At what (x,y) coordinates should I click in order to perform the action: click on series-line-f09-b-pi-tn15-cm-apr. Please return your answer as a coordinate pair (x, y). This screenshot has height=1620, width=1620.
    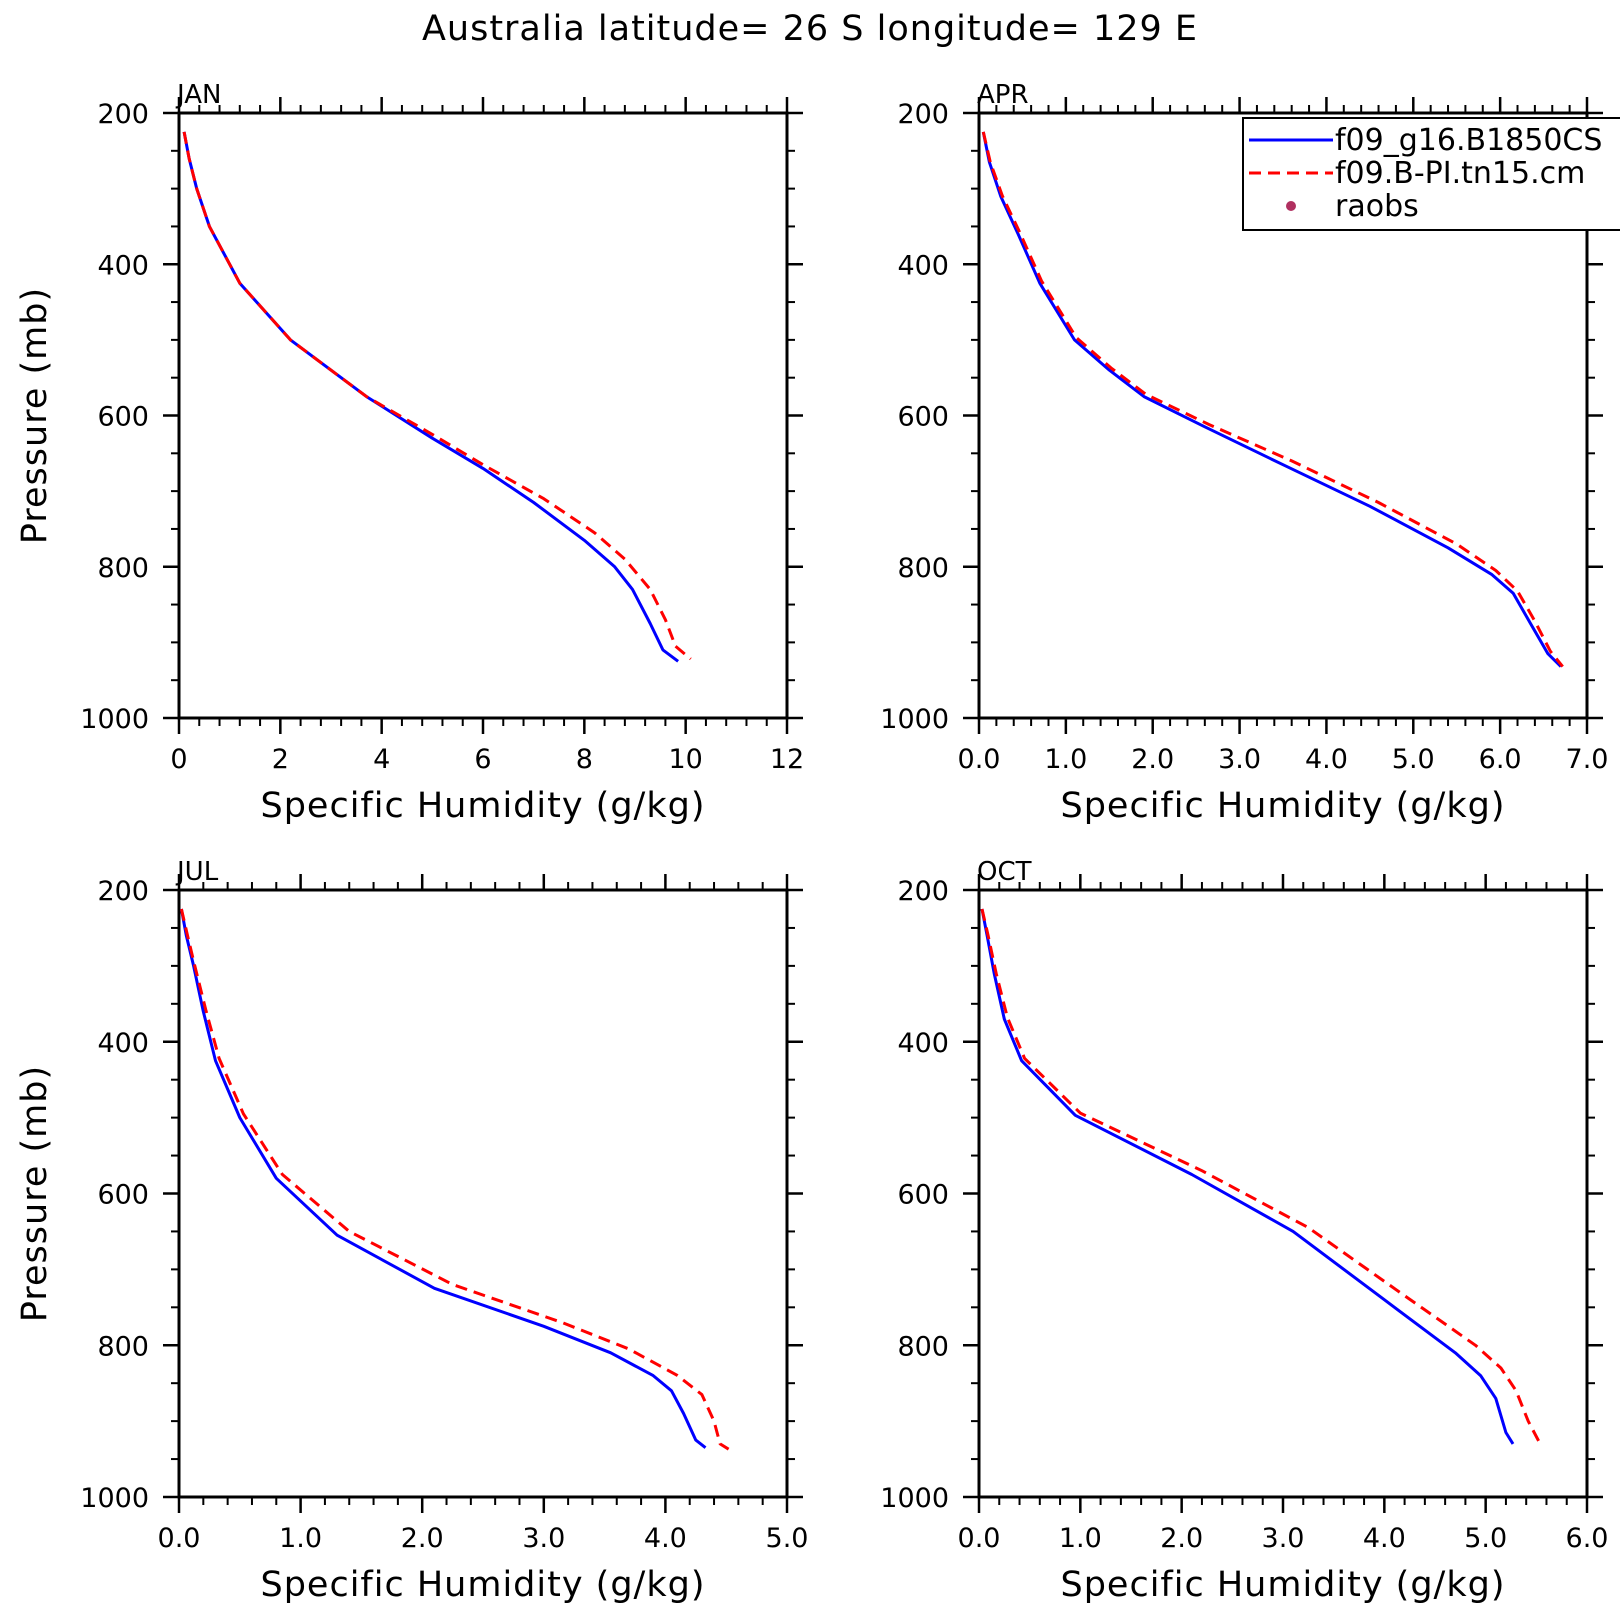
    Looking at the image, I should click on (1272, 399).